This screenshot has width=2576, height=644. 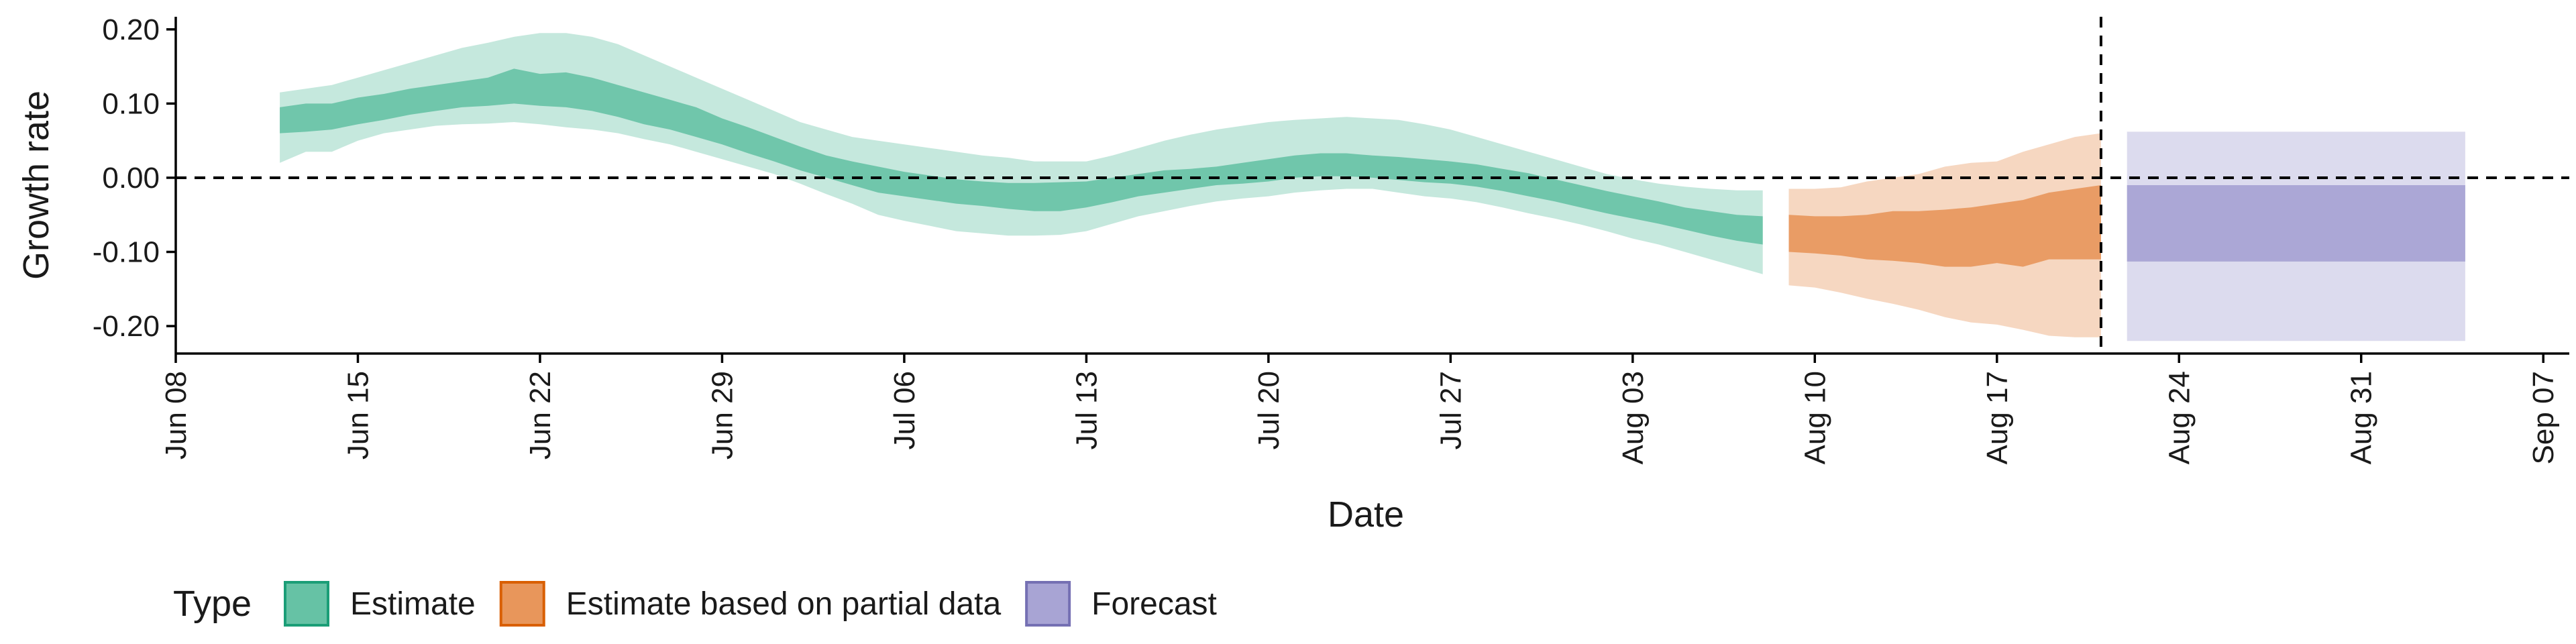 I want to click on y-tick-label: 0.10, so click(x=131, y=103).